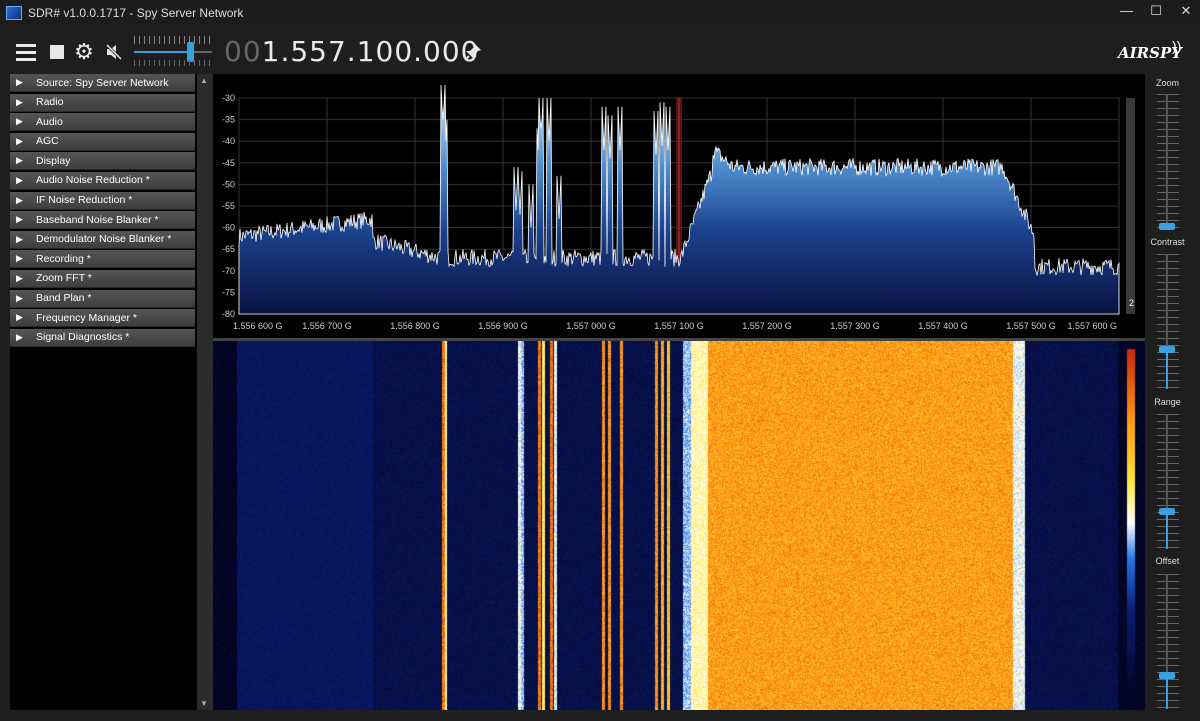 Image resolution: width=1200 pixels, height=721 pixels. I want to click on sidebar-panel-1: ▶ Radio, so click(102, 102).